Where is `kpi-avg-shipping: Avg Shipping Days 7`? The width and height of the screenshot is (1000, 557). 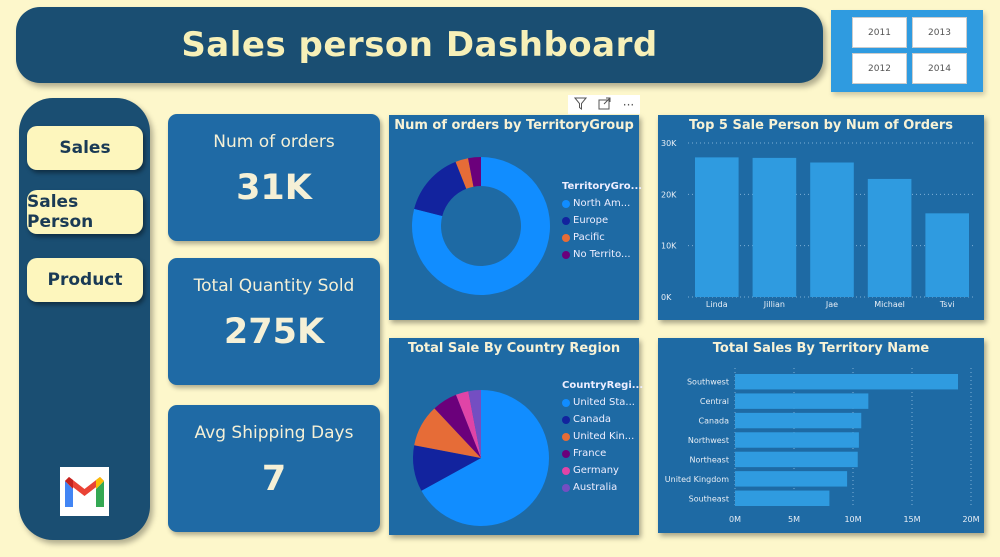 kpi-avg-shipping: Avg Shipping Days 7 is located at coordinates (274, 468).